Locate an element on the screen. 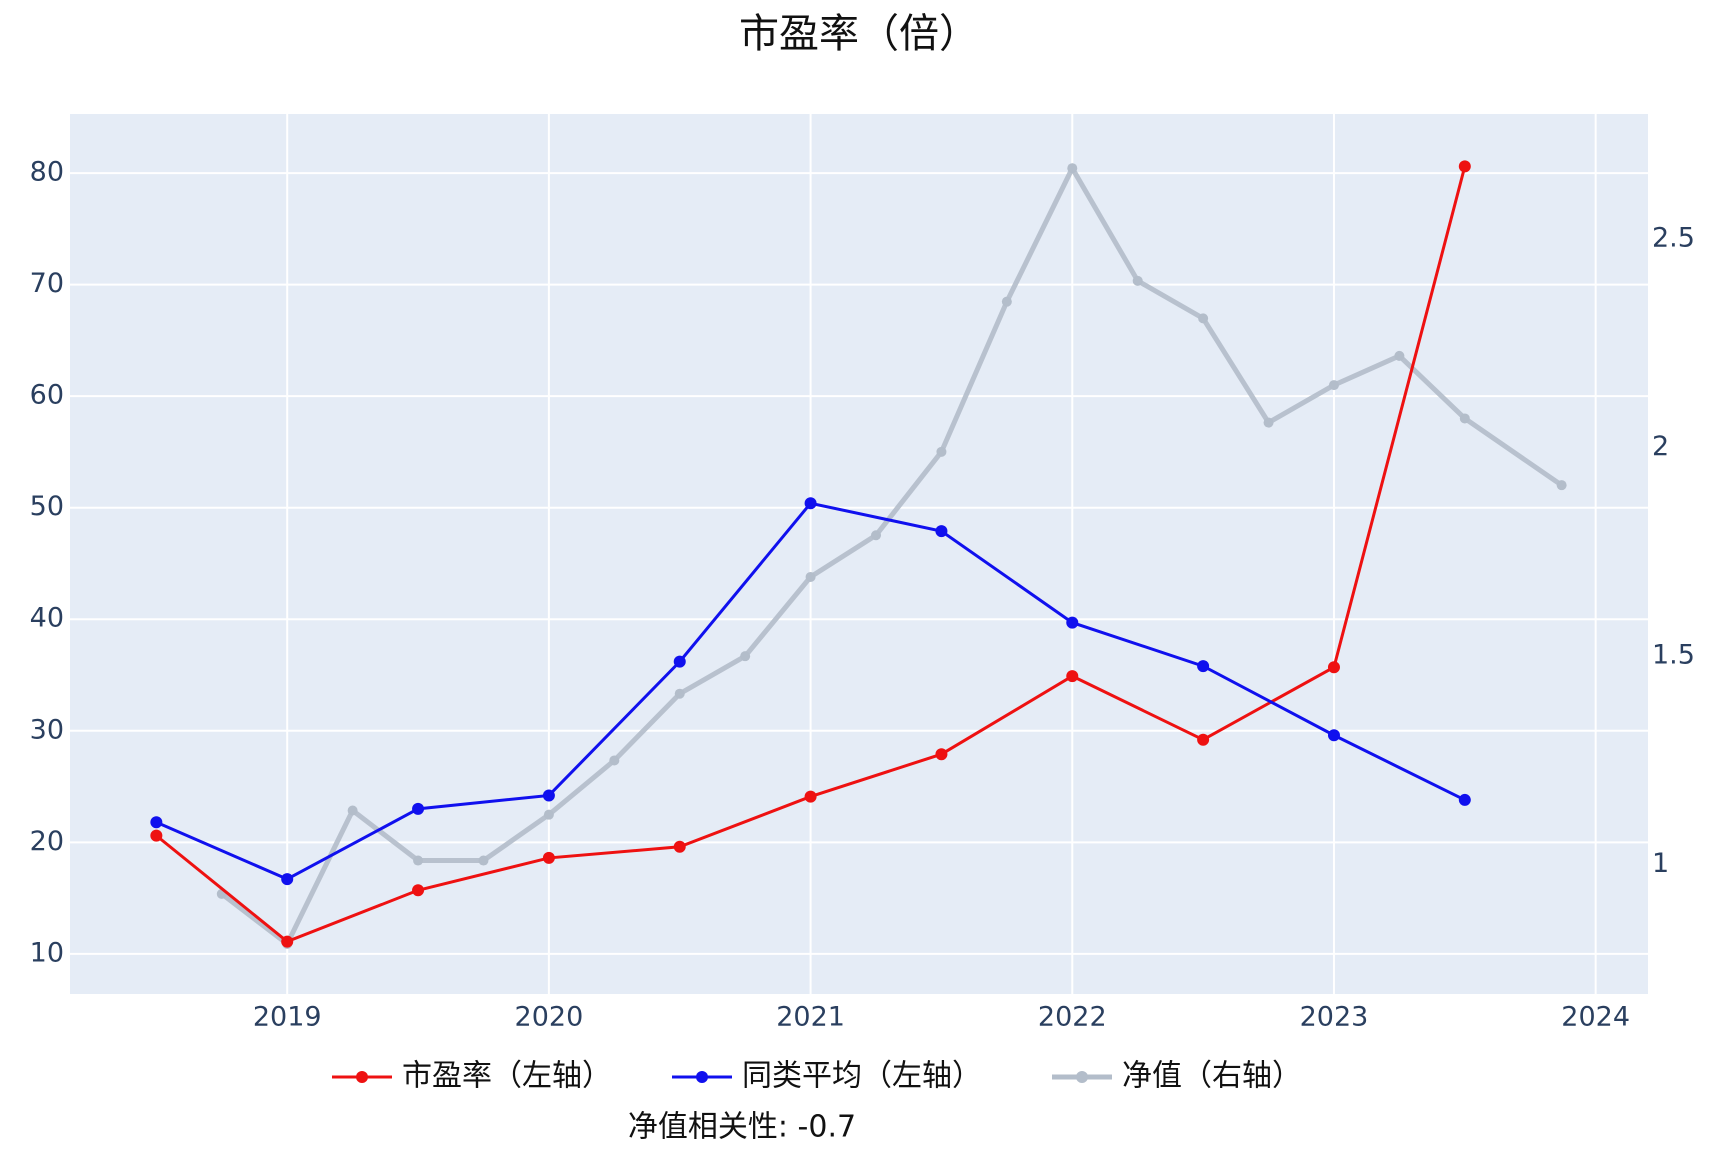  y-tick-label: 60 is located at coordinates (47, 395).